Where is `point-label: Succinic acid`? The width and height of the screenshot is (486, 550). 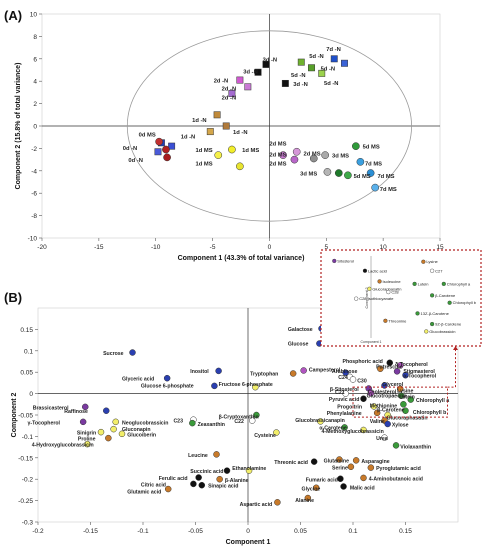 point-label: Succinic acid is located at coordinates (206, 472).